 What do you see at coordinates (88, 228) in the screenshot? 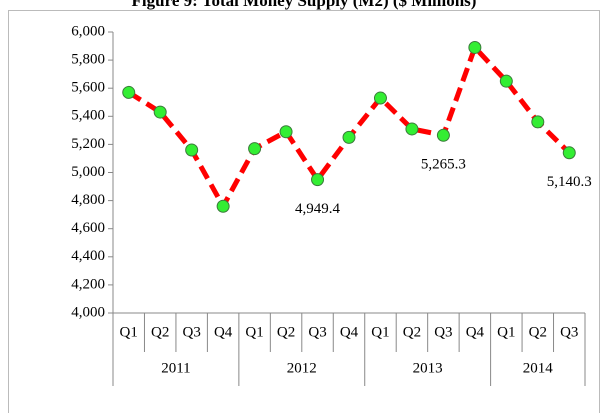
I see `y-tick-label: 4,600` at bounding box center [88, 228].